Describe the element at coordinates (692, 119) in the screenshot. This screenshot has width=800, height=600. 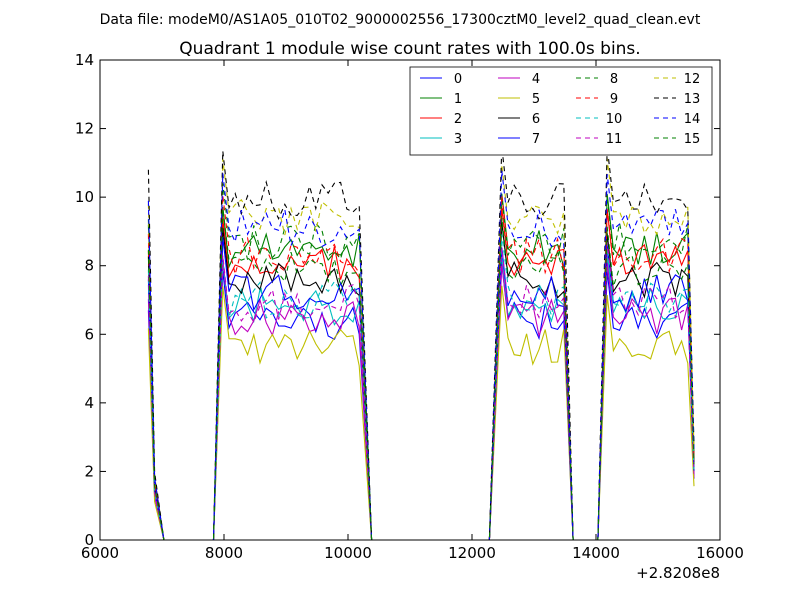
I see `legend-label-14: 14` at that location.